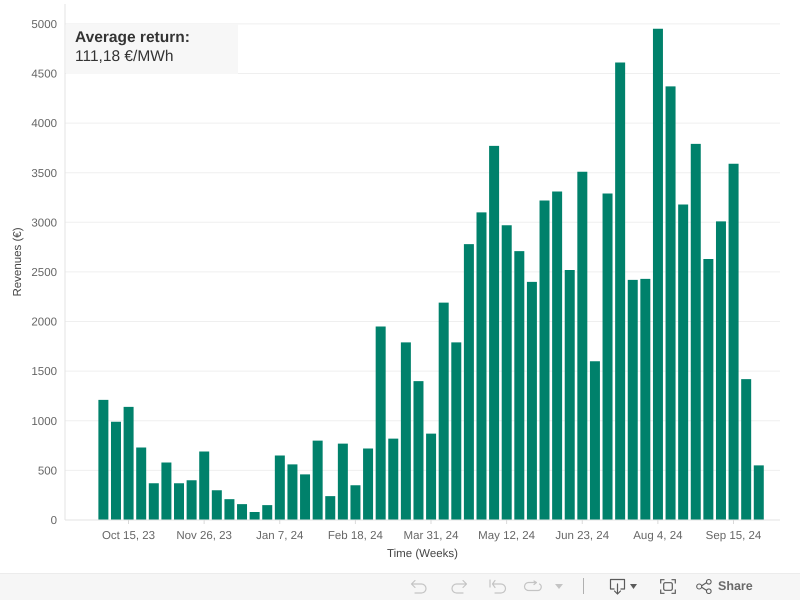 This screenshot has width=800, height=600. What do you see at coordinates (124, 56) in the screenshot?
I see `annotation: 111,18 €/MWh` at bounding box center [124, 56].